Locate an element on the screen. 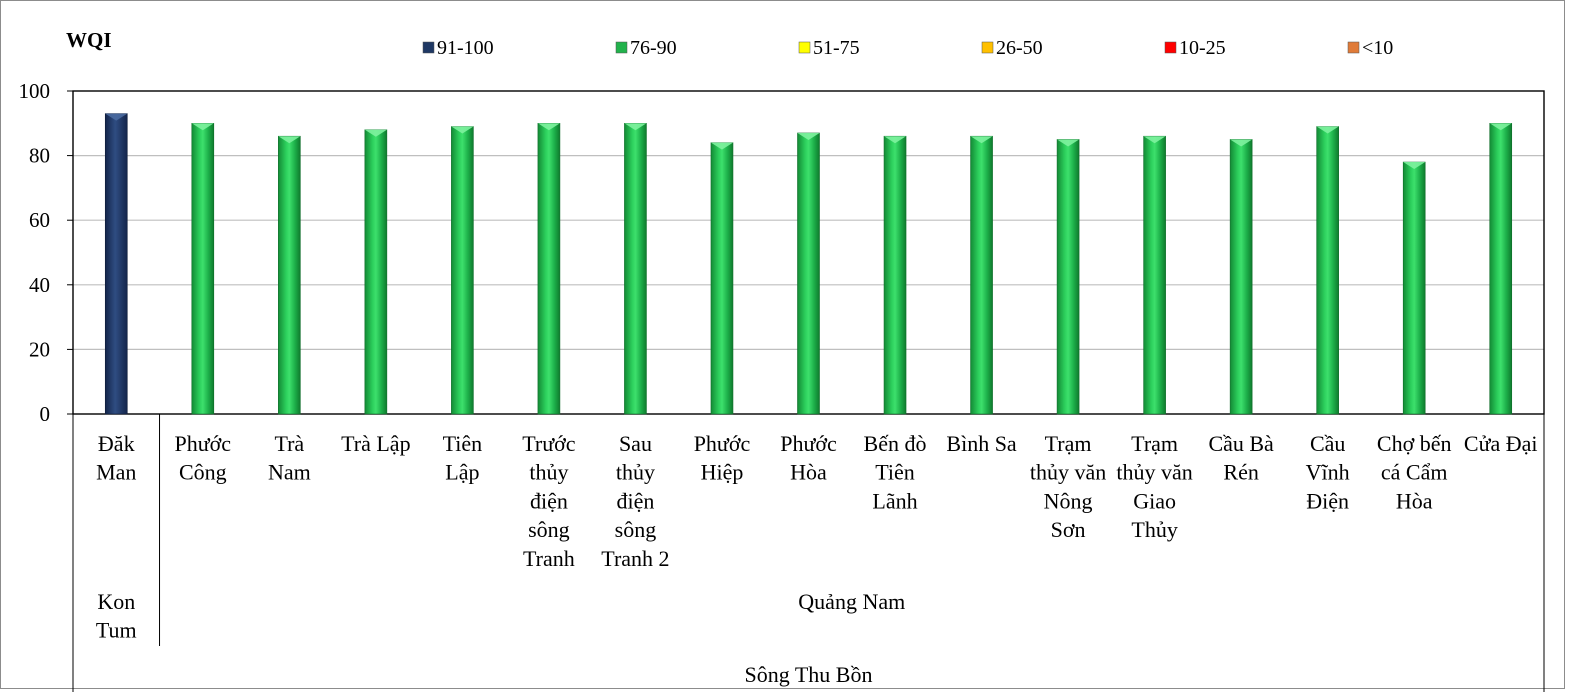 This screenshot has height=697, width=1579. category-label: Bình Sa is located at coordinates (981, 443).